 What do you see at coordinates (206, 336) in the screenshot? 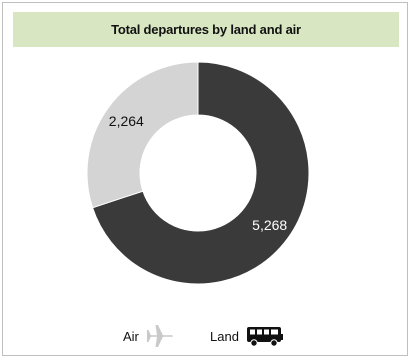
I see `legend: Air Land` at bounding box center [206, 336].